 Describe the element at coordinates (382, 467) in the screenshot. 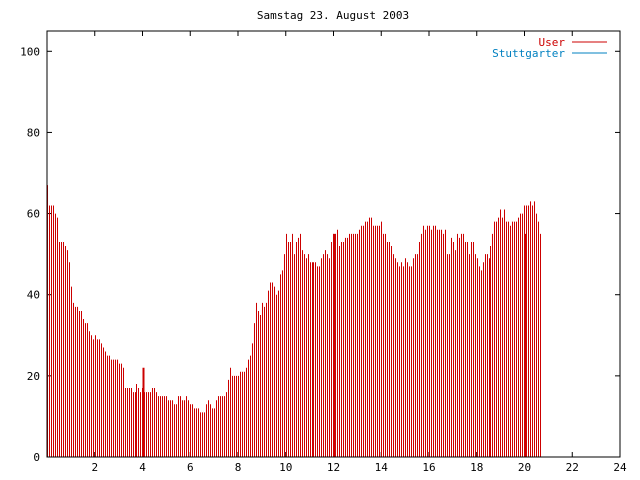

I see `x-tick-label: 14` at that location.